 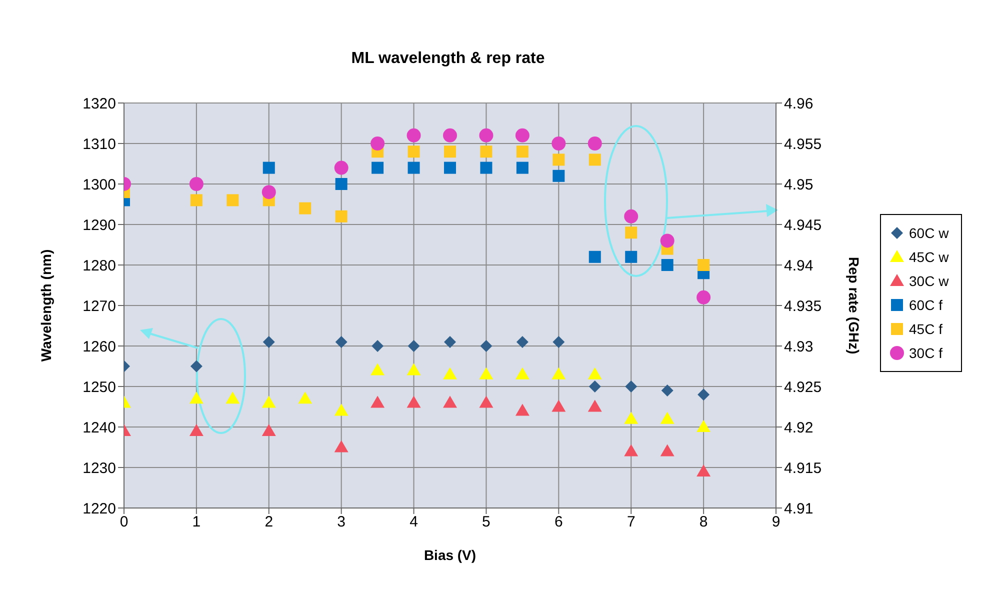 I want to click on x-tick-label: 9, so click(x=776, y=522).